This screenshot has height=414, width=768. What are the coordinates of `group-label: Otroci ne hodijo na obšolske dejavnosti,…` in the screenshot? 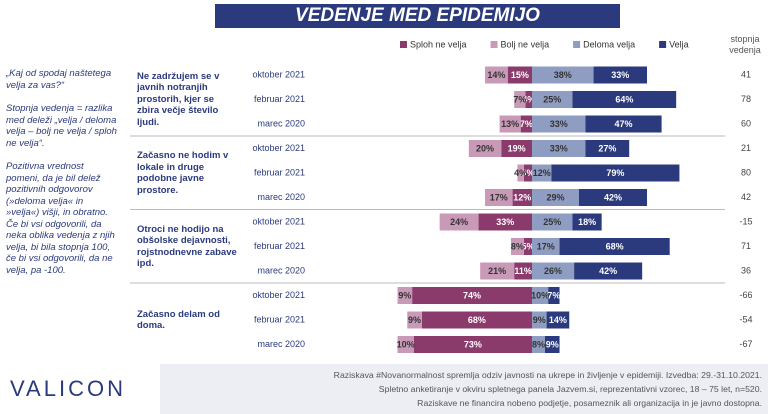 It's located at (187, 246).